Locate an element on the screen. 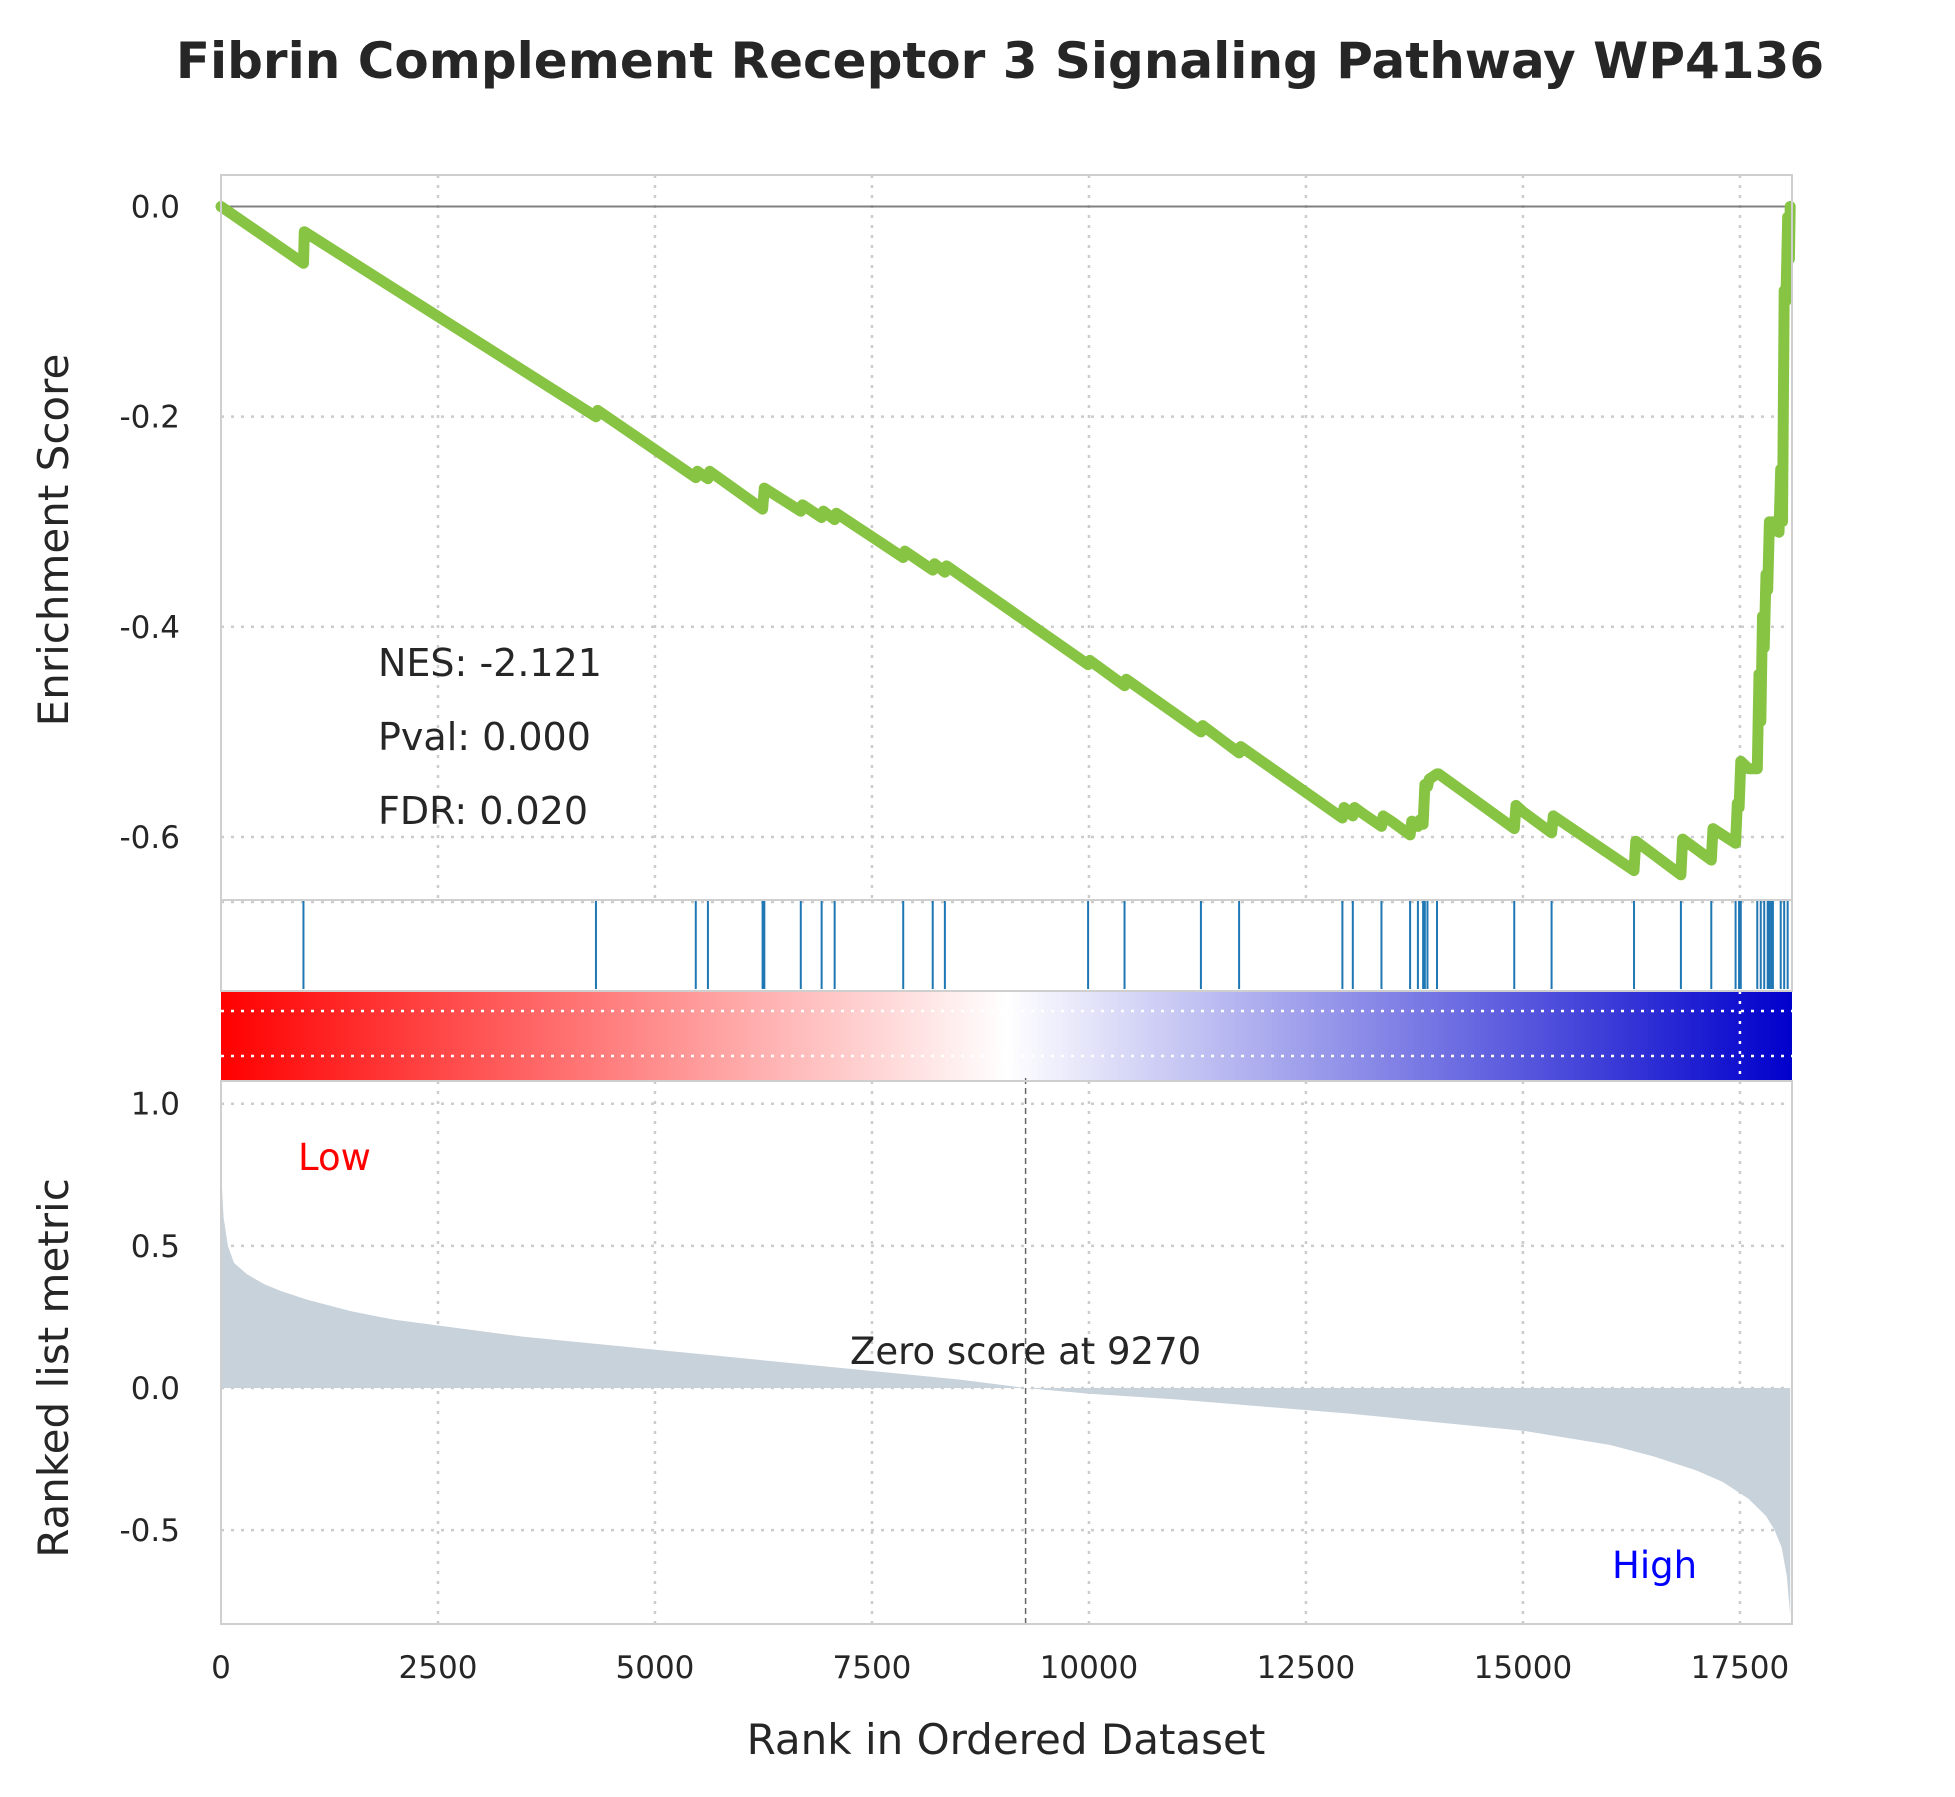 The image size is (1955, 1797). pval-annotation: Pval: 0.000 is located at coordinates (484, 737).